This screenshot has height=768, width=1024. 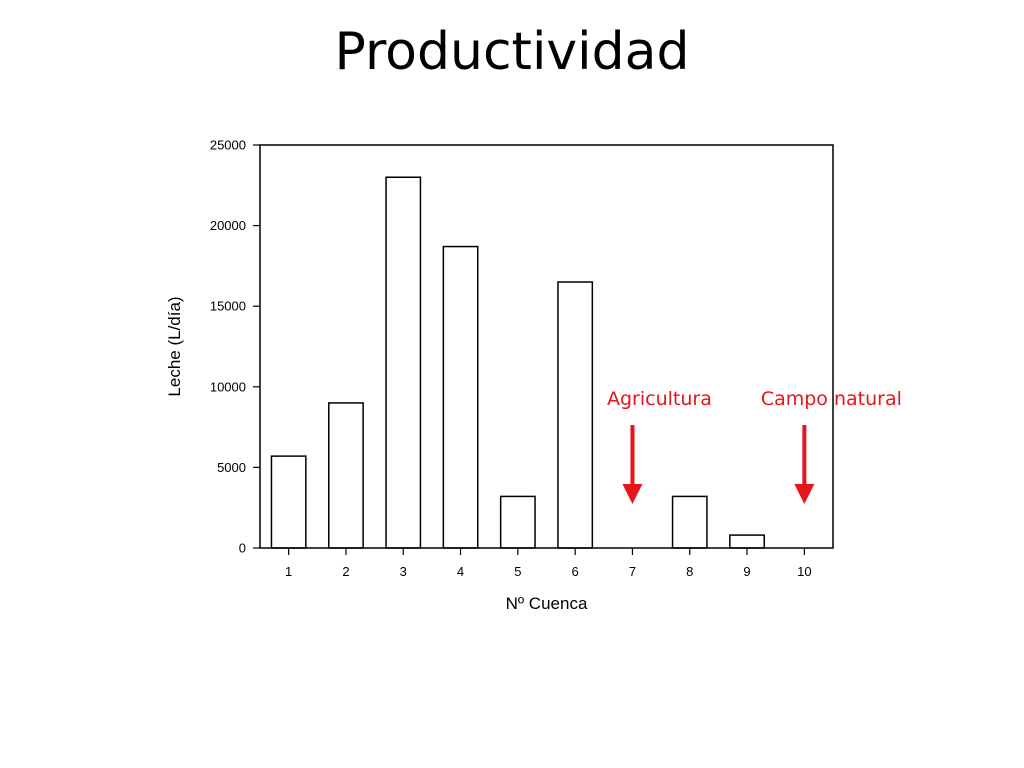 What do you see at coordinates (235, 347) in the screenshot?
I see `y-axis: 0 5000 10000 15000 20000 25000` at bounding box center [235, 347].